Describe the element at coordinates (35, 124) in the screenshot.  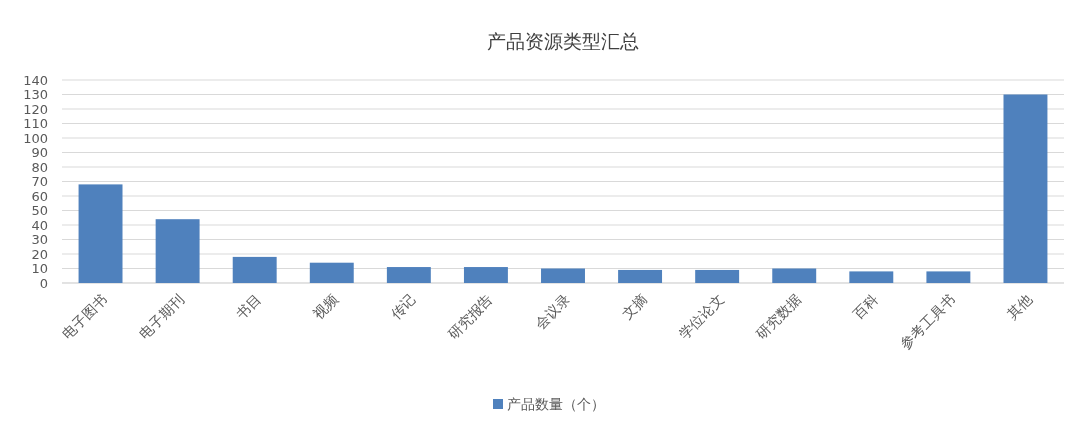
I see `y-tick-label: 110` at that location.